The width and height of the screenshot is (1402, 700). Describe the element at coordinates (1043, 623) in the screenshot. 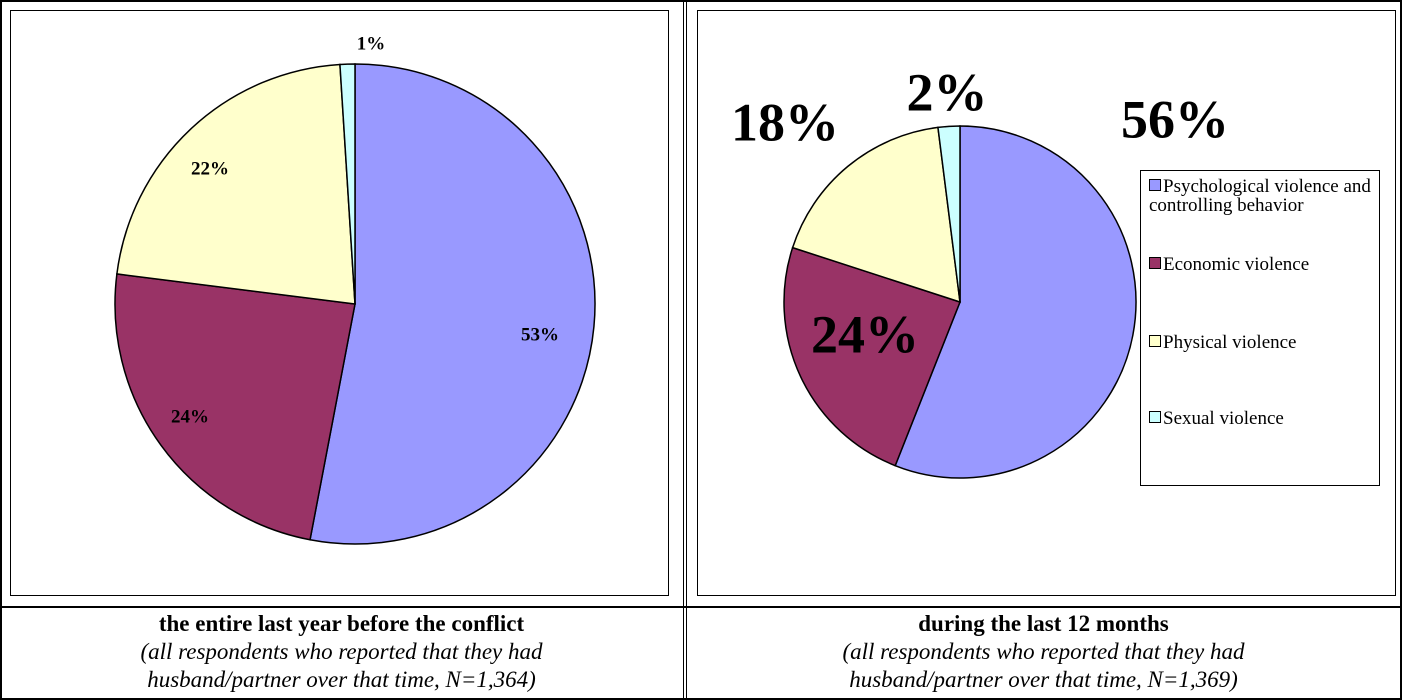

I see `caption-title: during the last 12 months` at that location.